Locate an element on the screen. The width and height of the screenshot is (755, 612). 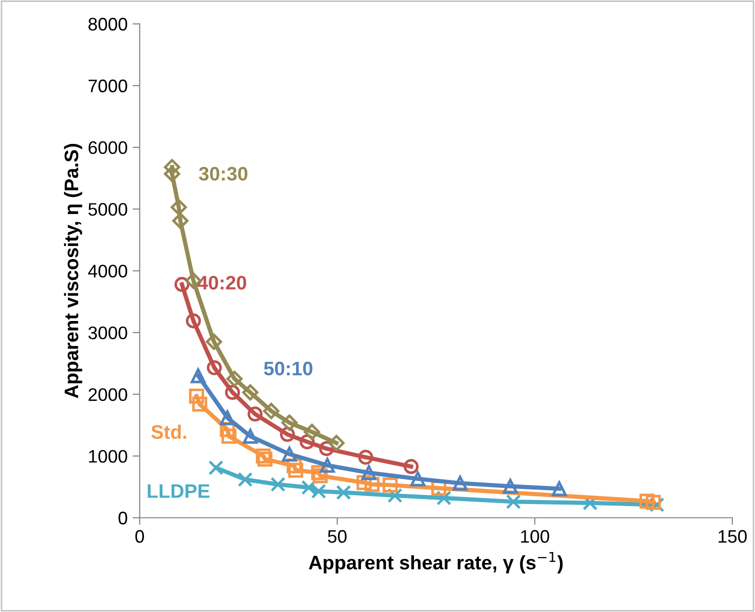
y-tick-label: 5000 is located at coordinates (108, 209).